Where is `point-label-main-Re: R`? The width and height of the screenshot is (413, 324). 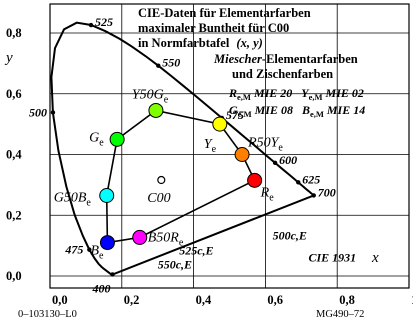
point-label-main-Re: R is located at coordinates (265, 192).